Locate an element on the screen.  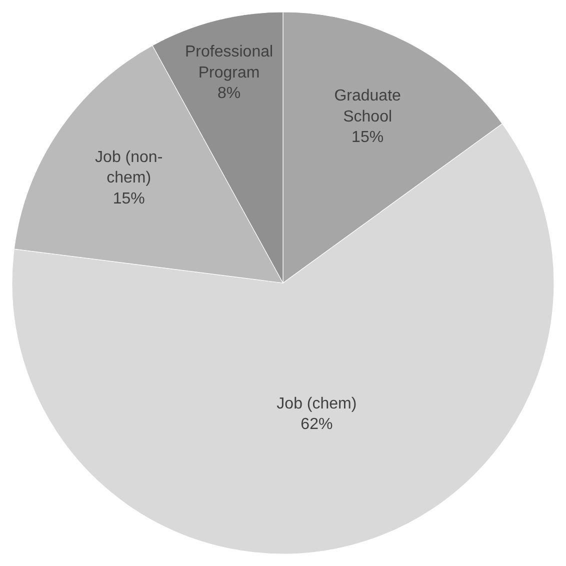
data-label: 8% is located at coordinates (229, 93).